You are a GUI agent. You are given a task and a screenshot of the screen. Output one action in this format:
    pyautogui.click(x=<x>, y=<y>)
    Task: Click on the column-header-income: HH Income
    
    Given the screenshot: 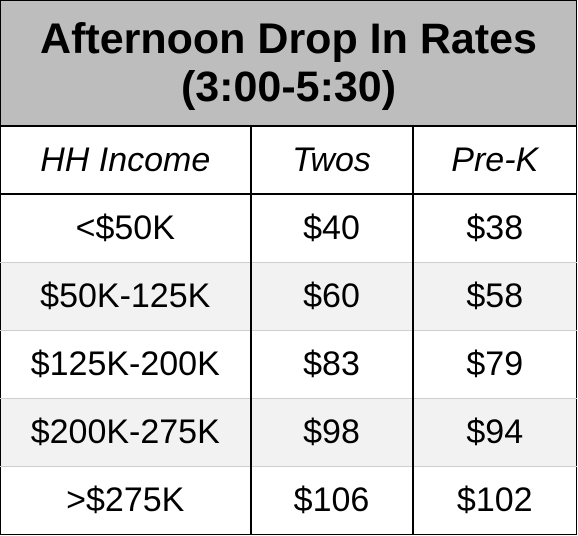 What is the action you would take?
    pyautogui.click(x=125, y=160)
    